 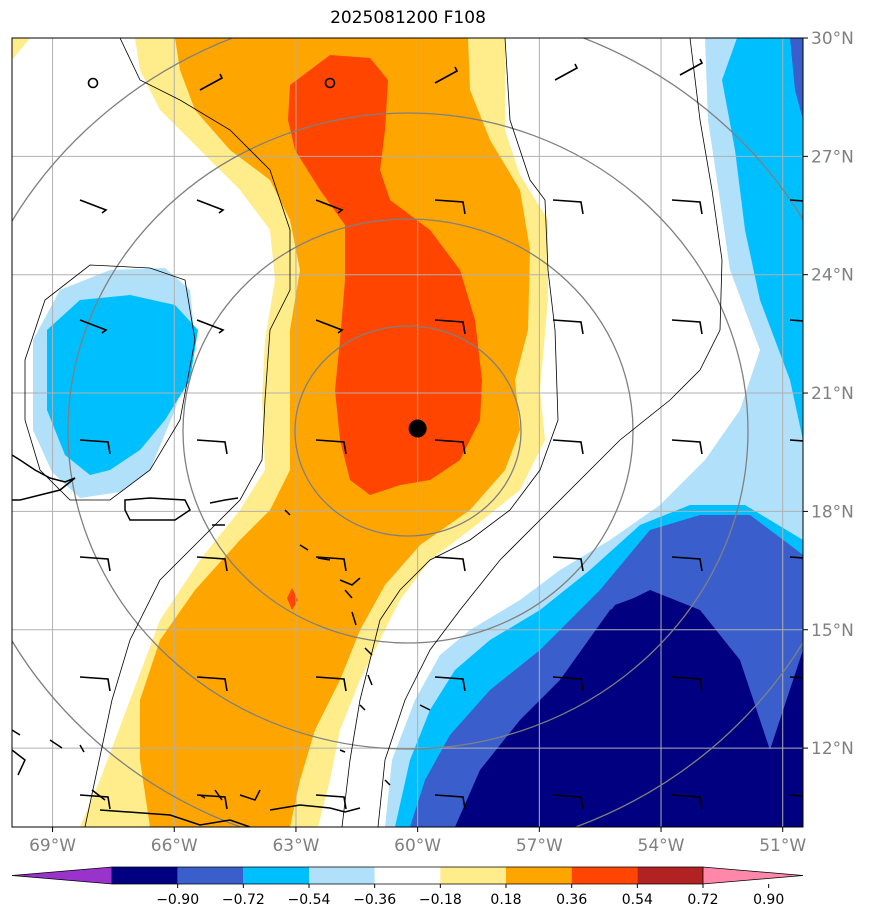 What do you see at coordinates (661, 846) in the screenshot?
I see `lon-tick-label: 54°W` at bounding box center [661, 846].